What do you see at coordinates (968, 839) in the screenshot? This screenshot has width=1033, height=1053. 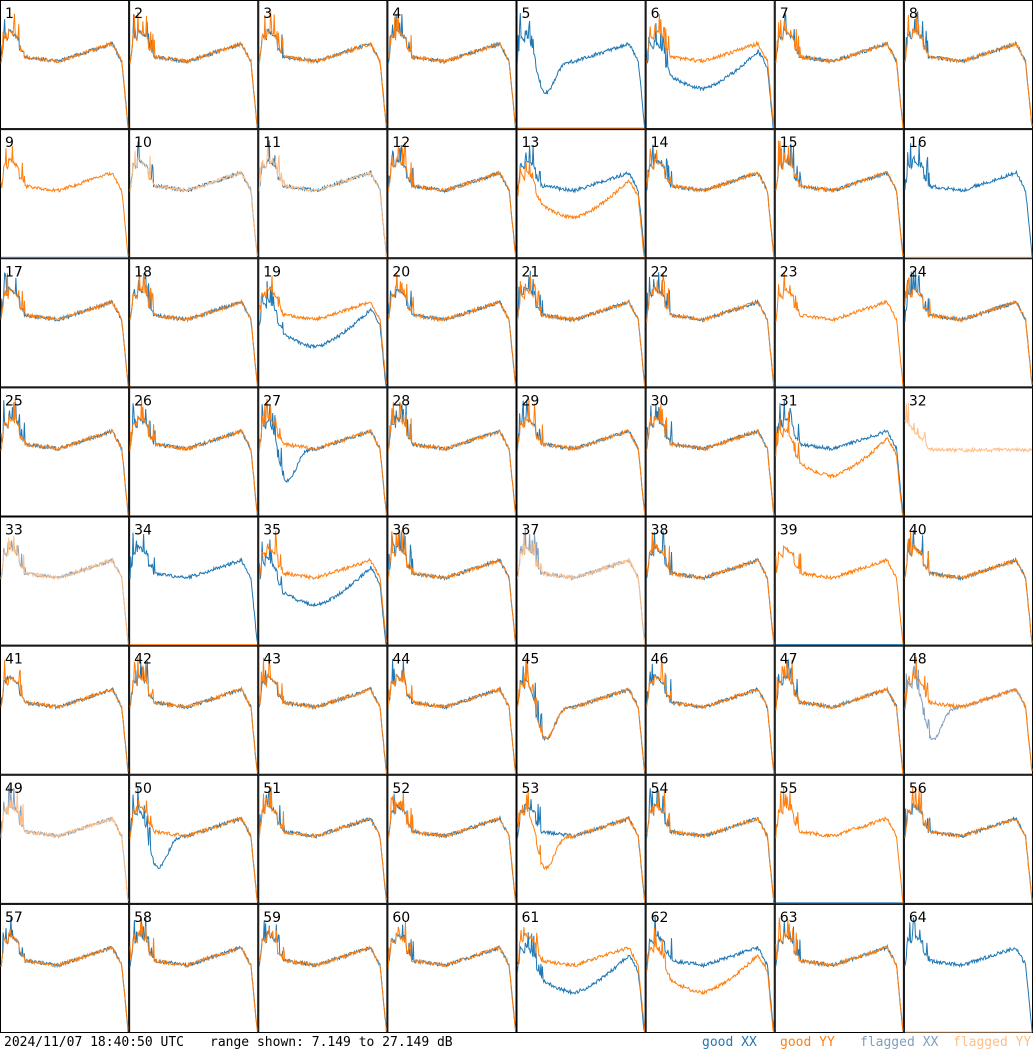 I see `tile-56: 56` at bounding box center [968, 839].